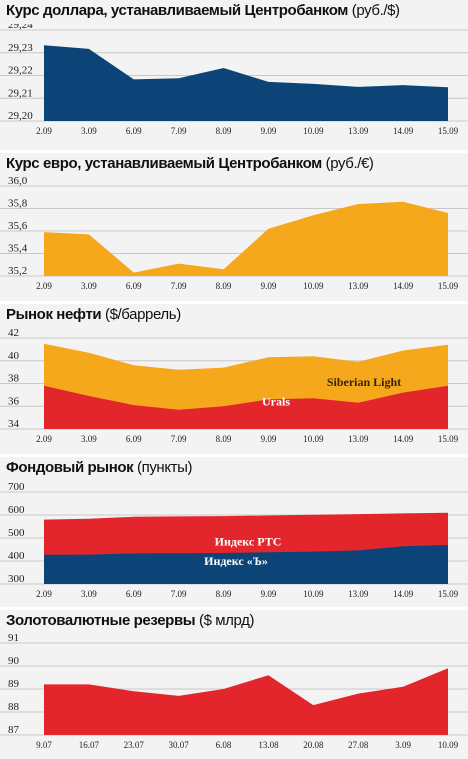 The image size is (468, 759). What do you see at coordinates (358, 745) in the screenshot?
I see `x-tick-label: 27.08` at bounding box center [358, 745].